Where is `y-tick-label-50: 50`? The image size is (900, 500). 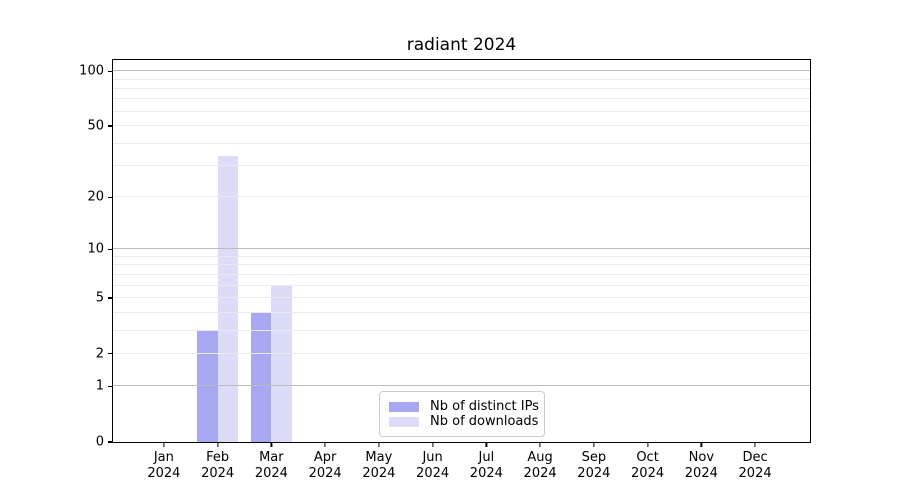
y-tick-label-50: 50 is located at coordinates (95, 126).